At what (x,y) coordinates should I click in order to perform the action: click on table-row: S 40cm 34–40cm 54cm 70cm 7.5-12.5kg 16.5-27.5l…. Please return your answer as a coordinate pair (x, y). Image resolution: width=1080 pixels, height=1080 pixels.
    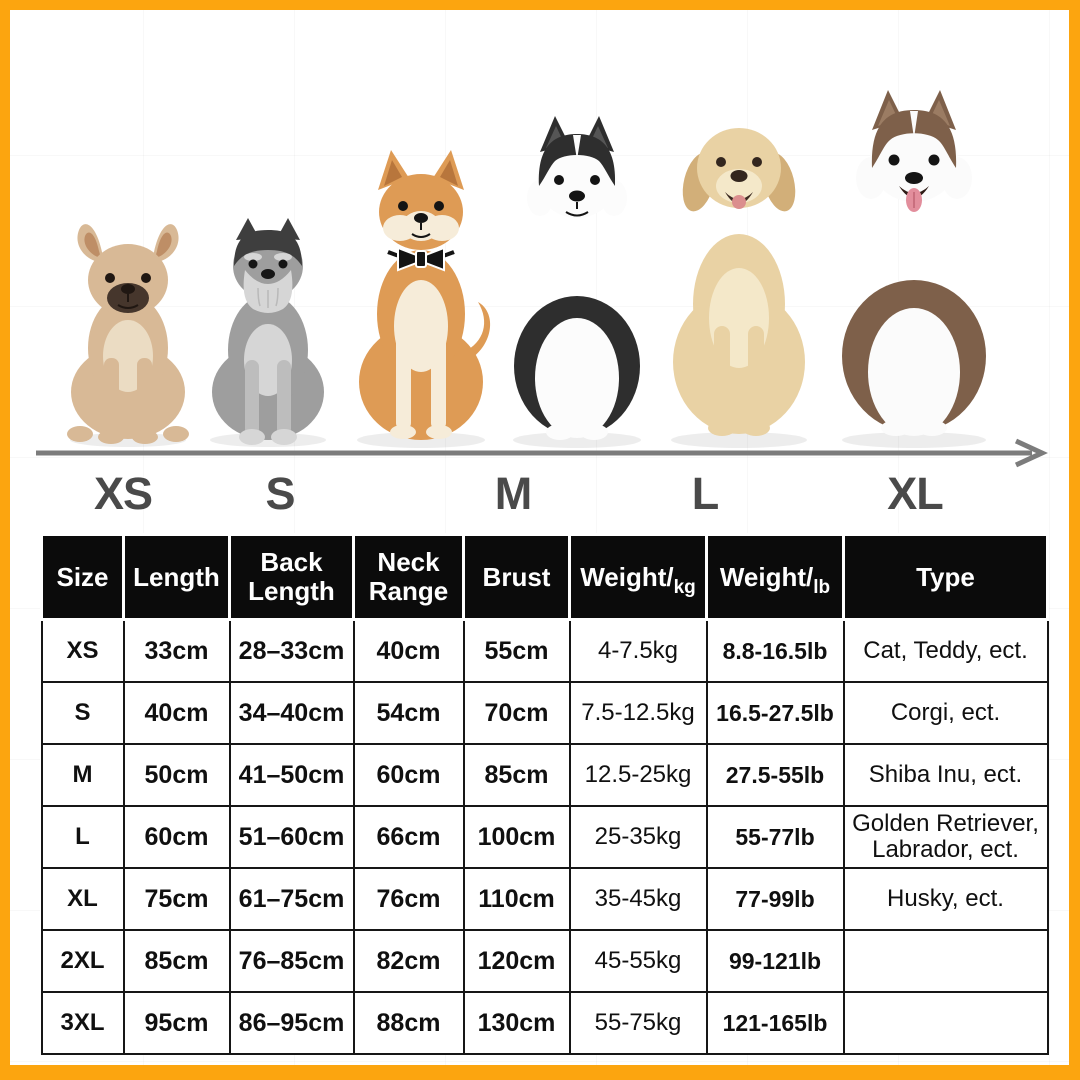
    Looking at the image, I should click on (544, 713).